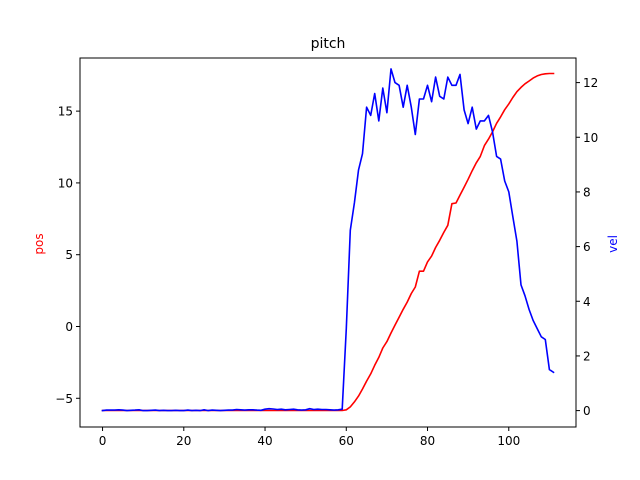  I want to click on y-left-tick-label: 15, so click(65, 112).